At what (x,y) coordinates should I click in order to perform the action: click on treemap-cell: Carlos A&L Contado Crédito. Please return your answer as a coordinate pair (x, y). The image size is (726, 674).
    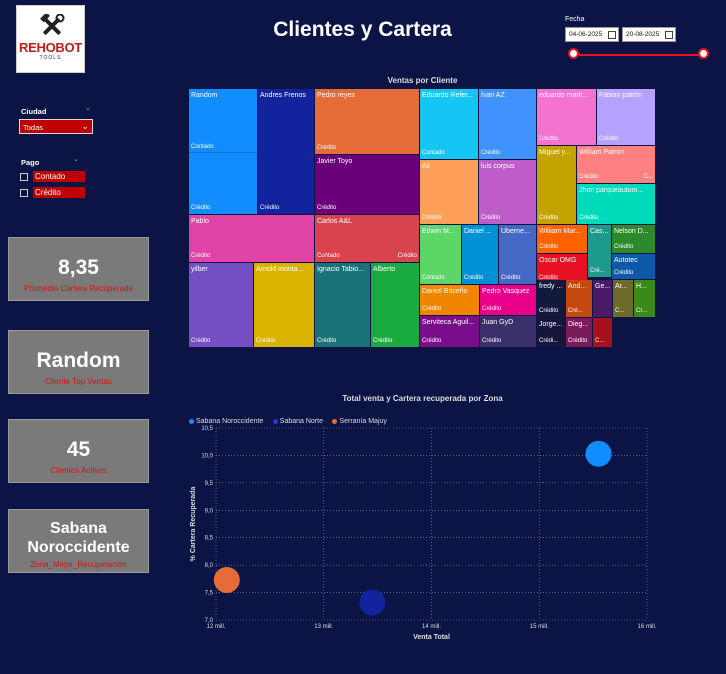
    Looking at the image, I should click on (367, 239).